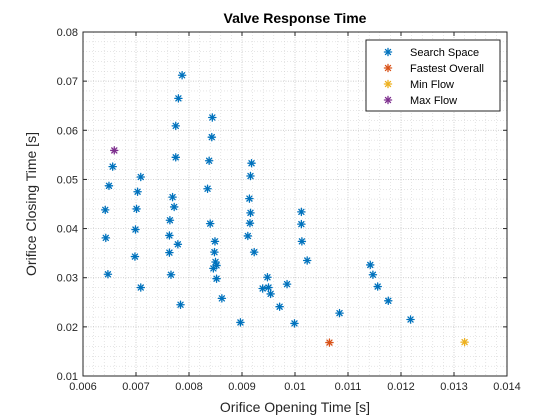  What do you see at coordinates (388, 100) in the screenshot?
I see `legend-marker-max-flow` at bounding box center [388, 100].